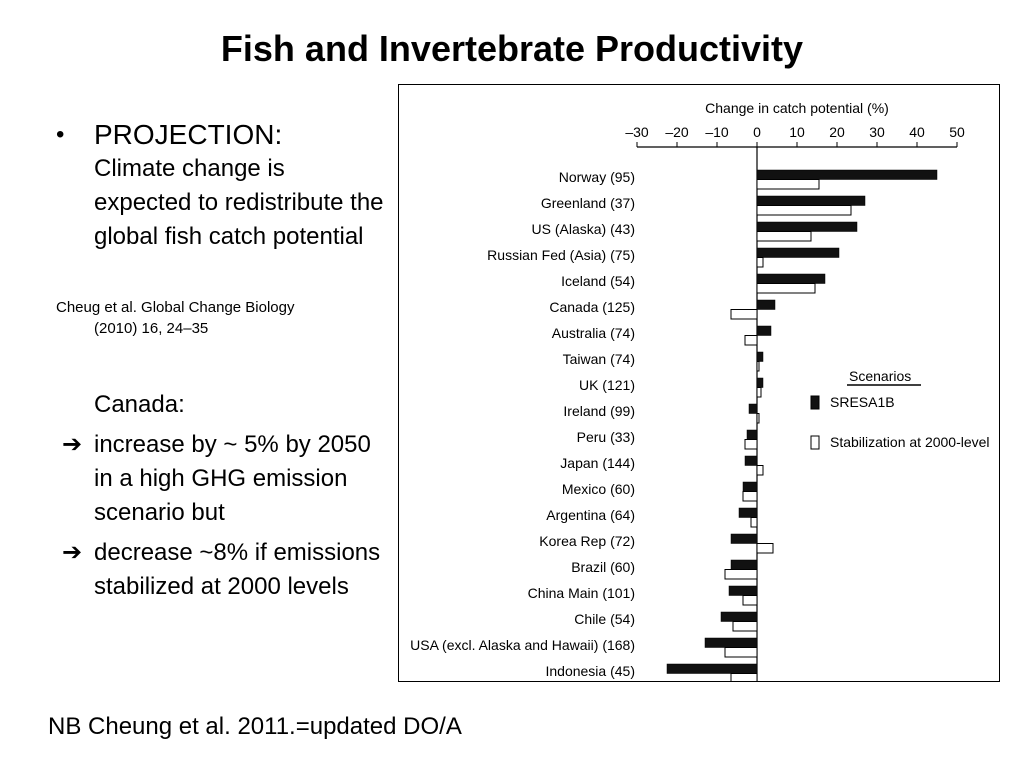 The image size is (1024, 768). What do you see at coordinates (188, 134) in the screenshot?
I see `projection-heading: PROJECTION:` at bounding box center [188, 134].